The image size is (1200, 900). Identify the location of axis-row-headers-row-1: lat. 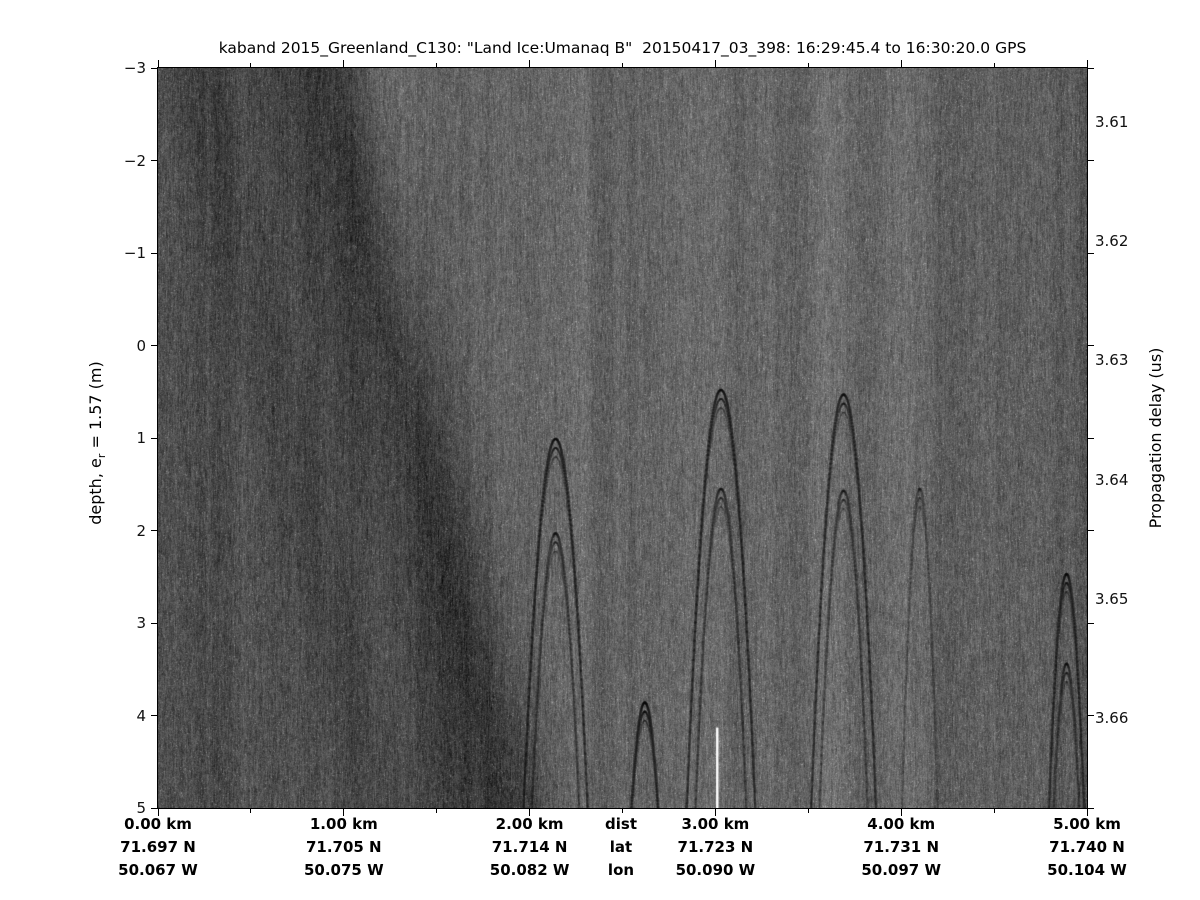
(621, 847).